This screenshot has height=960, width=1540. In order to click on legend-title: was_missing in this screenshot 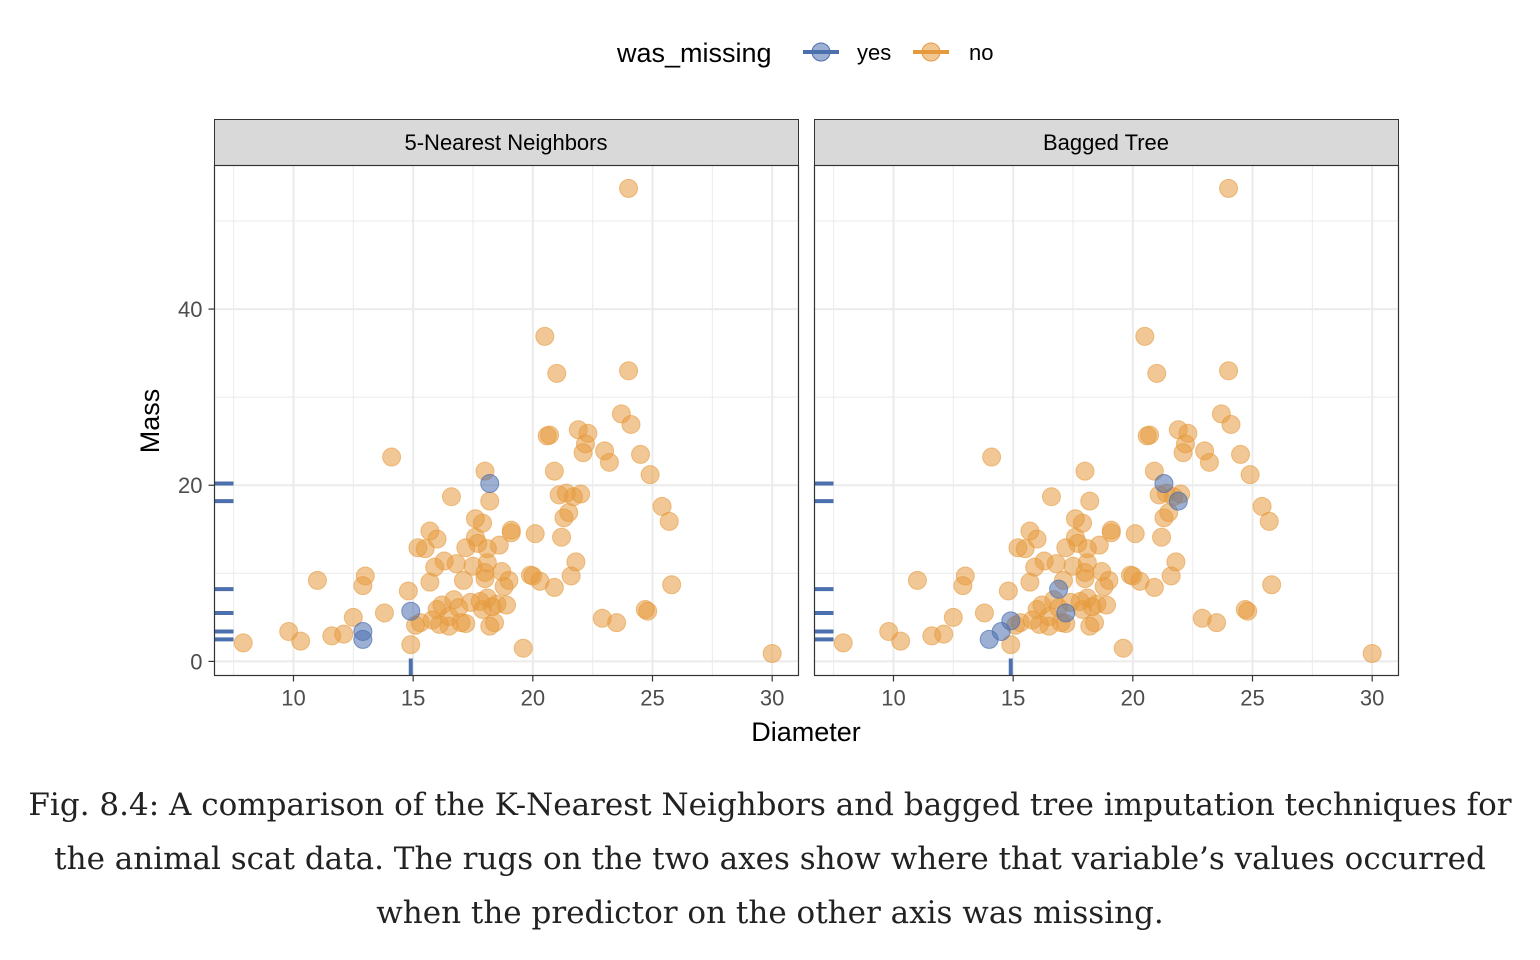, I will do `click(694, 53)`.